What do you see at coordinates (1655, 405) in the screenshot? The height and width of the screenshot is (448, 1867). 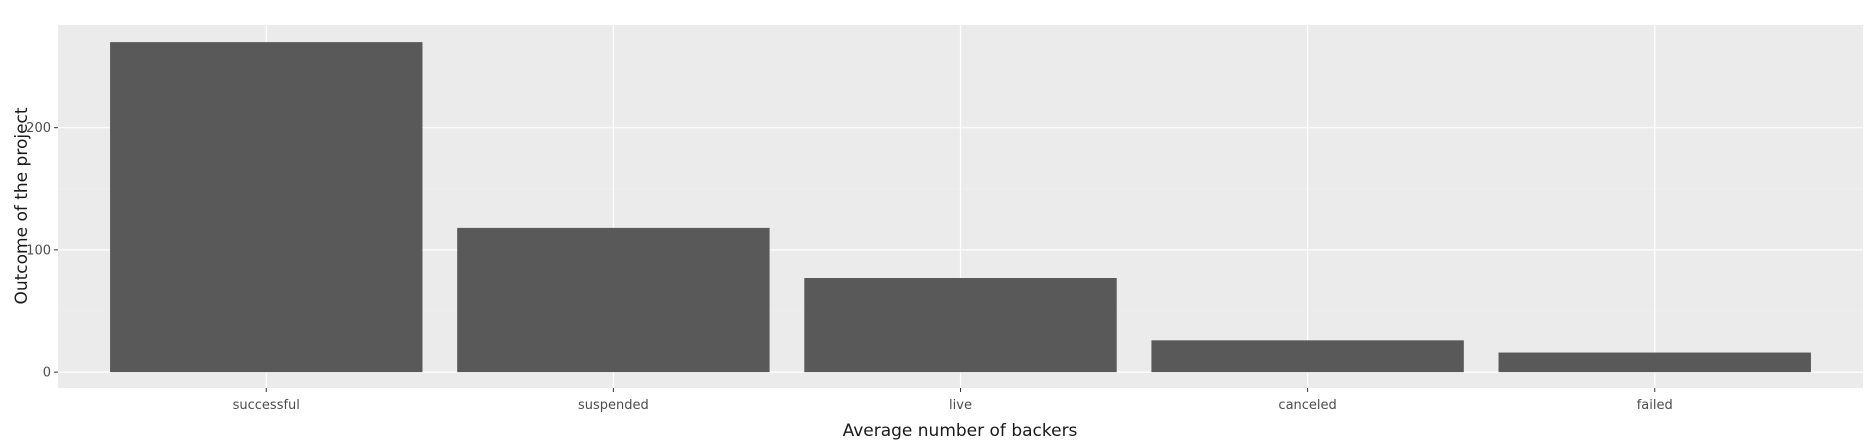 I see `x-tick-label-failed: failed` at bounding box center [1655, 405].